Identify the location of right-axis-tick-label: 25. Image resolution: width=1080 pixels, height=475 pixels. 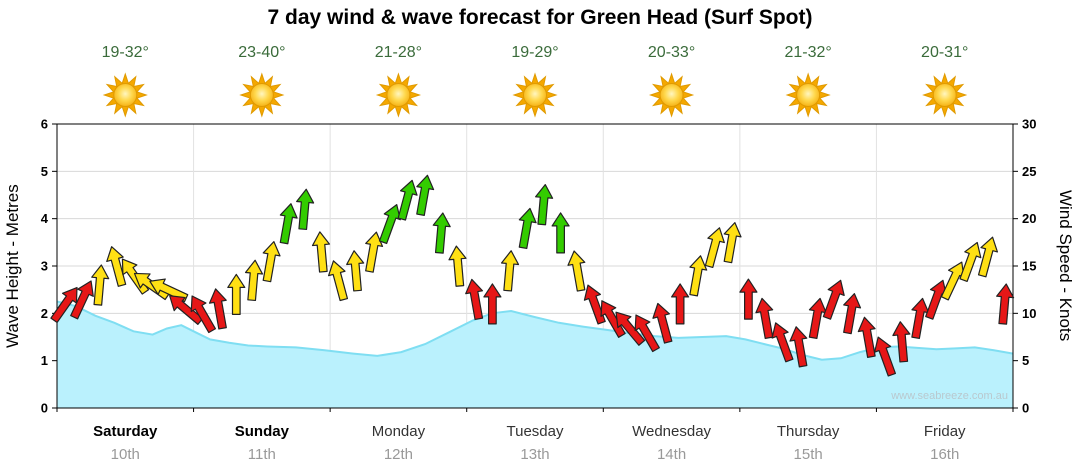
(1029, 171).